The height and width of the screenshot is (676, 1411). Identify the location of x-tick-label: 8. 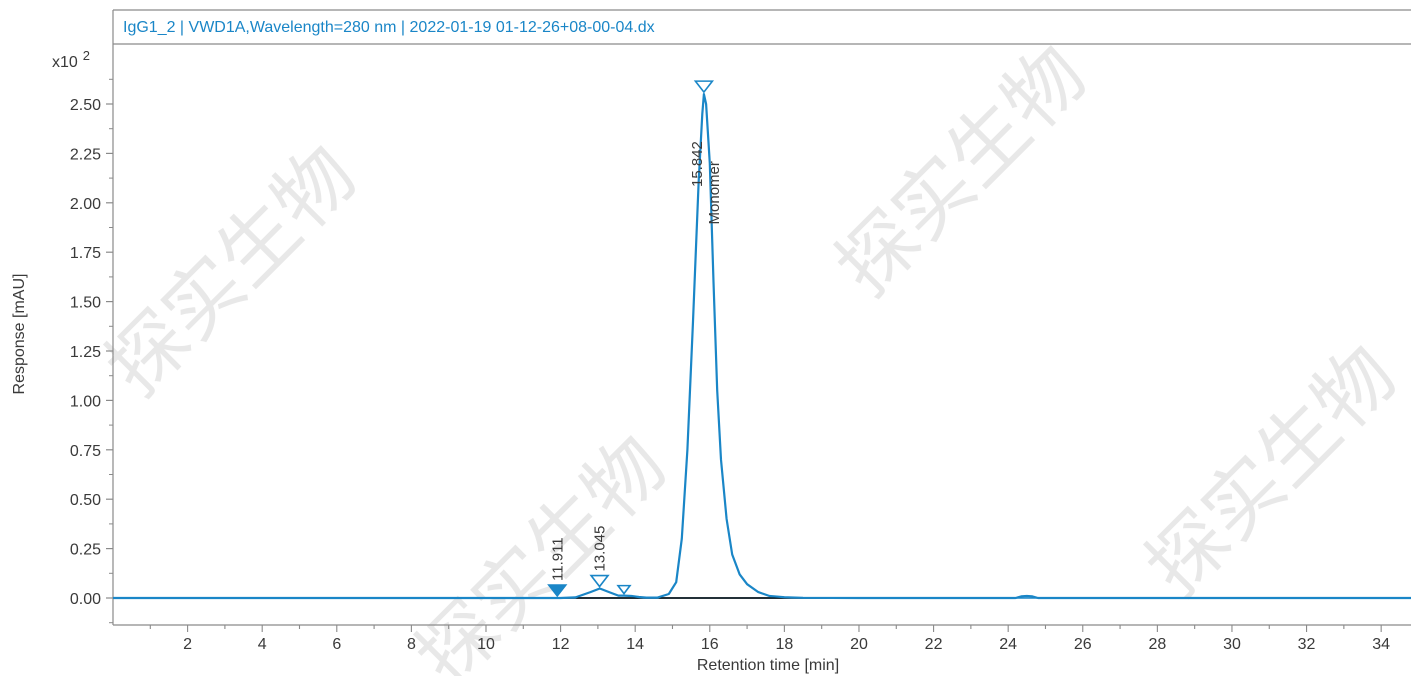
(411, 644).